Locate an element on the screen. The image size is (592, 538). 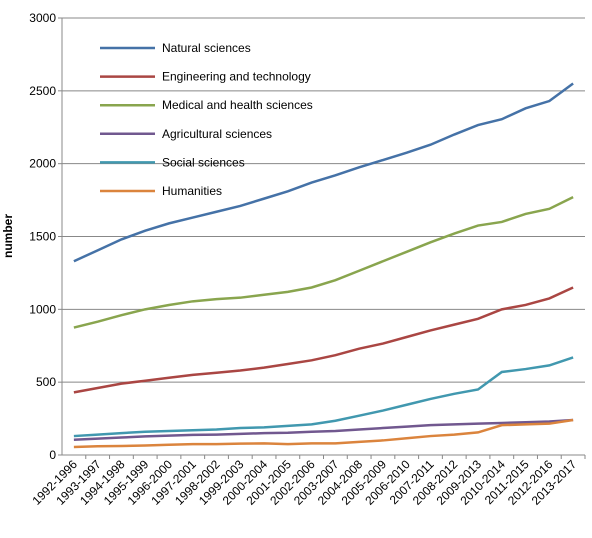
y-tick-label: 1500 is located at coordinates (42, 237).